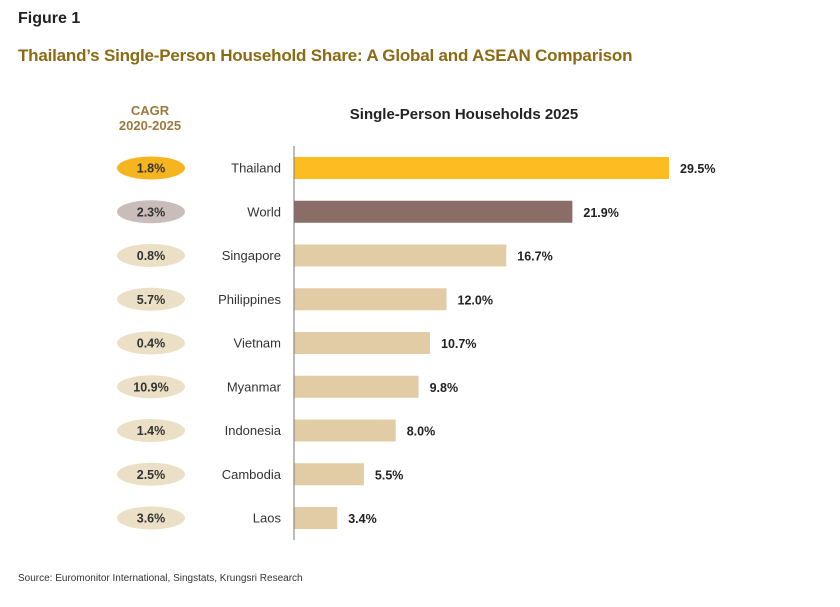 This screenshot has height=607, width=840. I want to click on cagr-label: 1.4%, so click(151, 431).